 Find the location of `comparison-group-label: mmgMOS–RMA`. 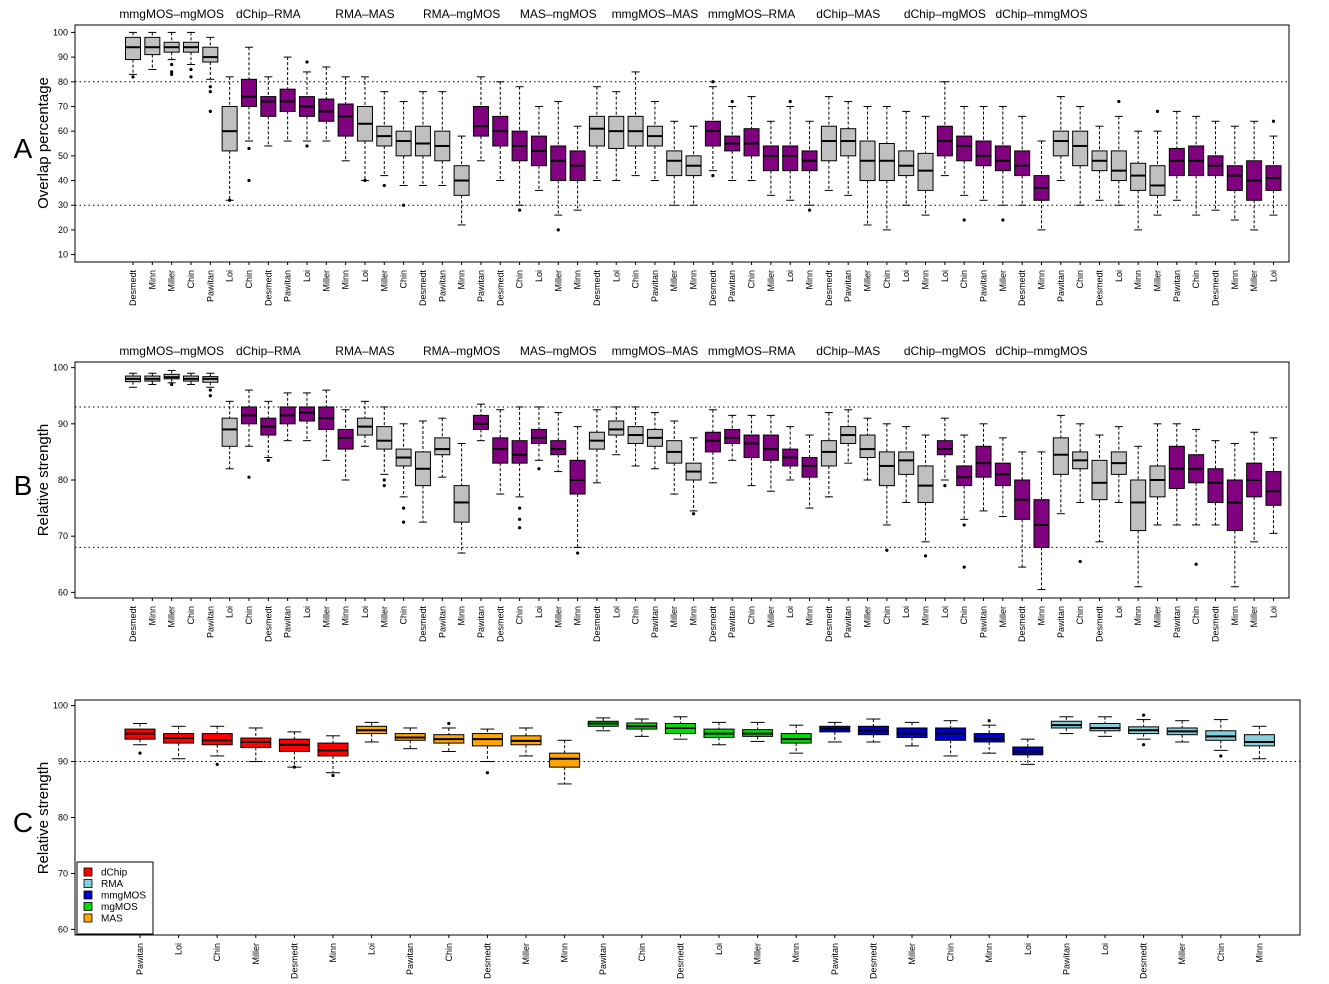

comparison-group-label: mmgMOS–RMA is located at coordinates (751, 14).